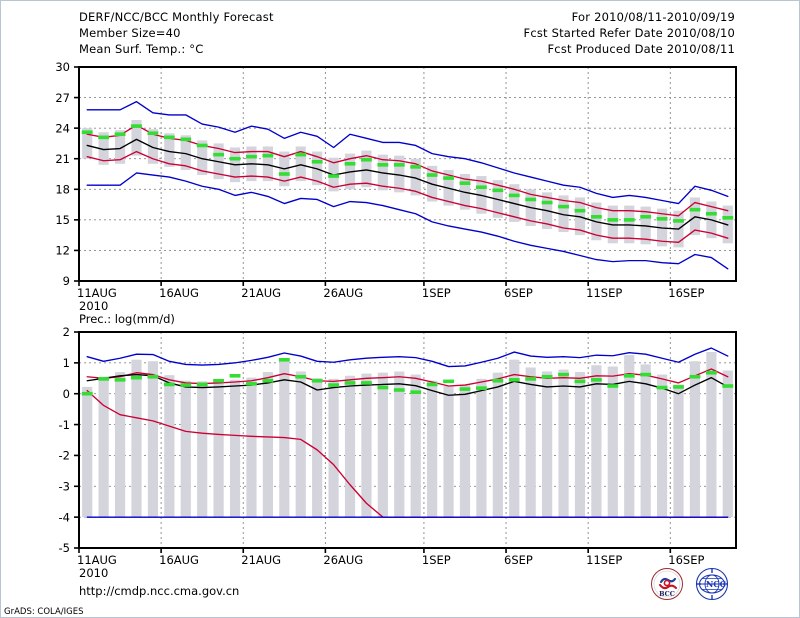 The width and height of the screenshot is (800, 618). Describe the element at coordinates (64, 456) in the screenshot. I see `y-tick-label: -2` at that location.